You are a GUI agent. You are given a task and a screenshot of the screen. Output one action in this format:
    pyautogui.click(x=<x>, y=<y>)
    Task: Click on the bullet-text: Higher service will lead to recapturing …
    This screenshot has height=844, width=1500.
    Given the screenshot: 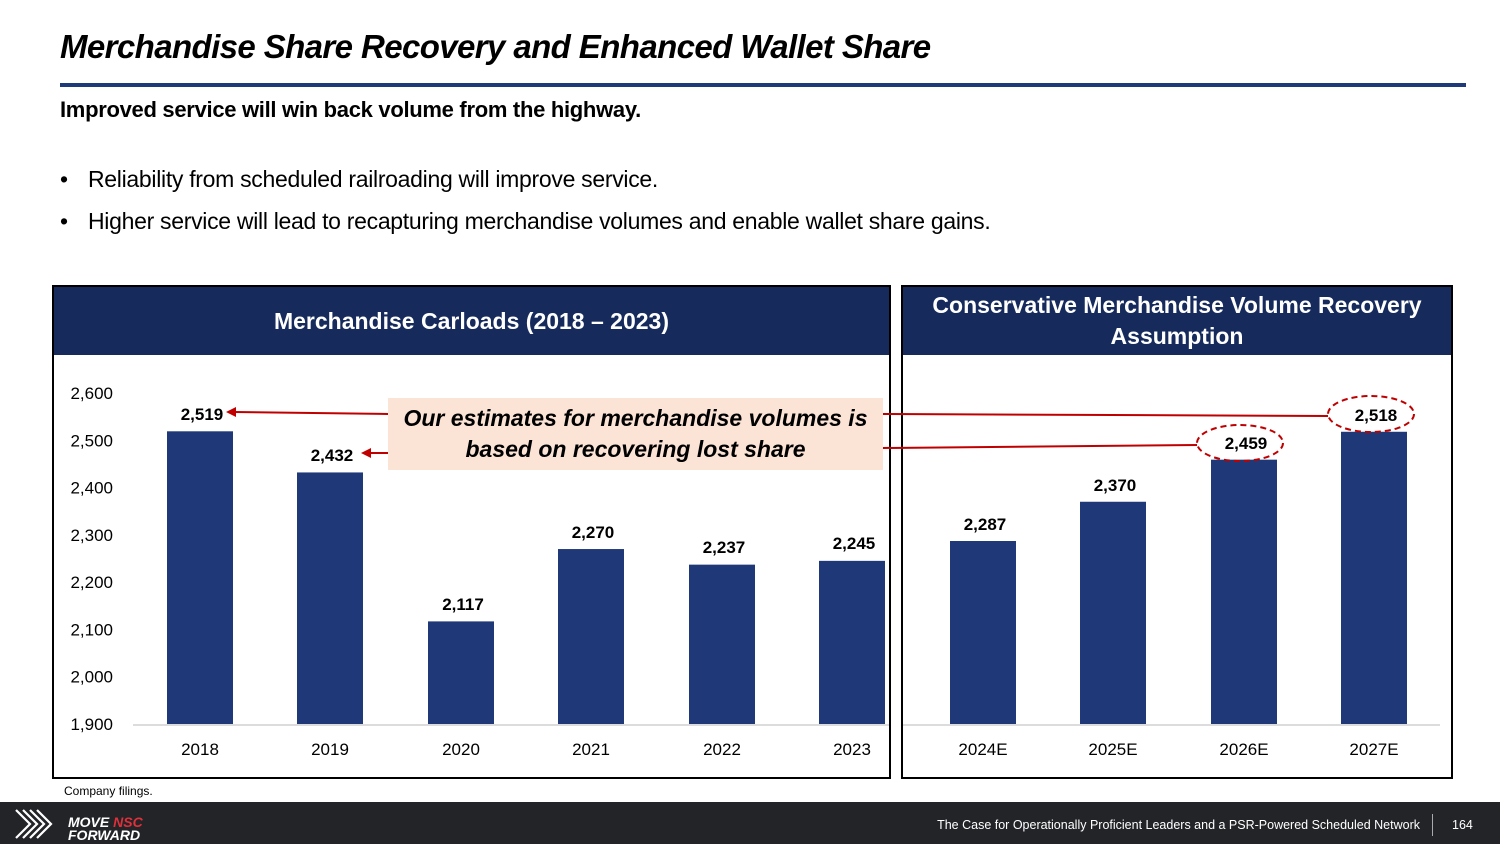 What is the action you would take?
    pyautogui.click(x=539, y=221)
    